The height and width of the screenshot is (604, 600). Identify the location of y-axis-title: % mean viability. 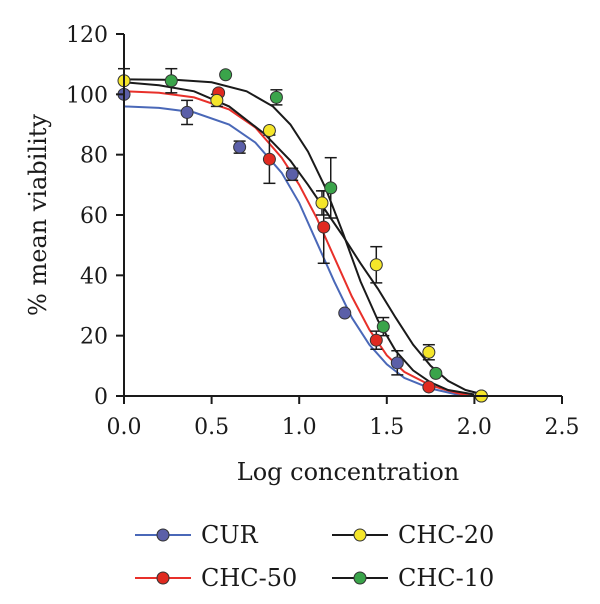
(38, 215).